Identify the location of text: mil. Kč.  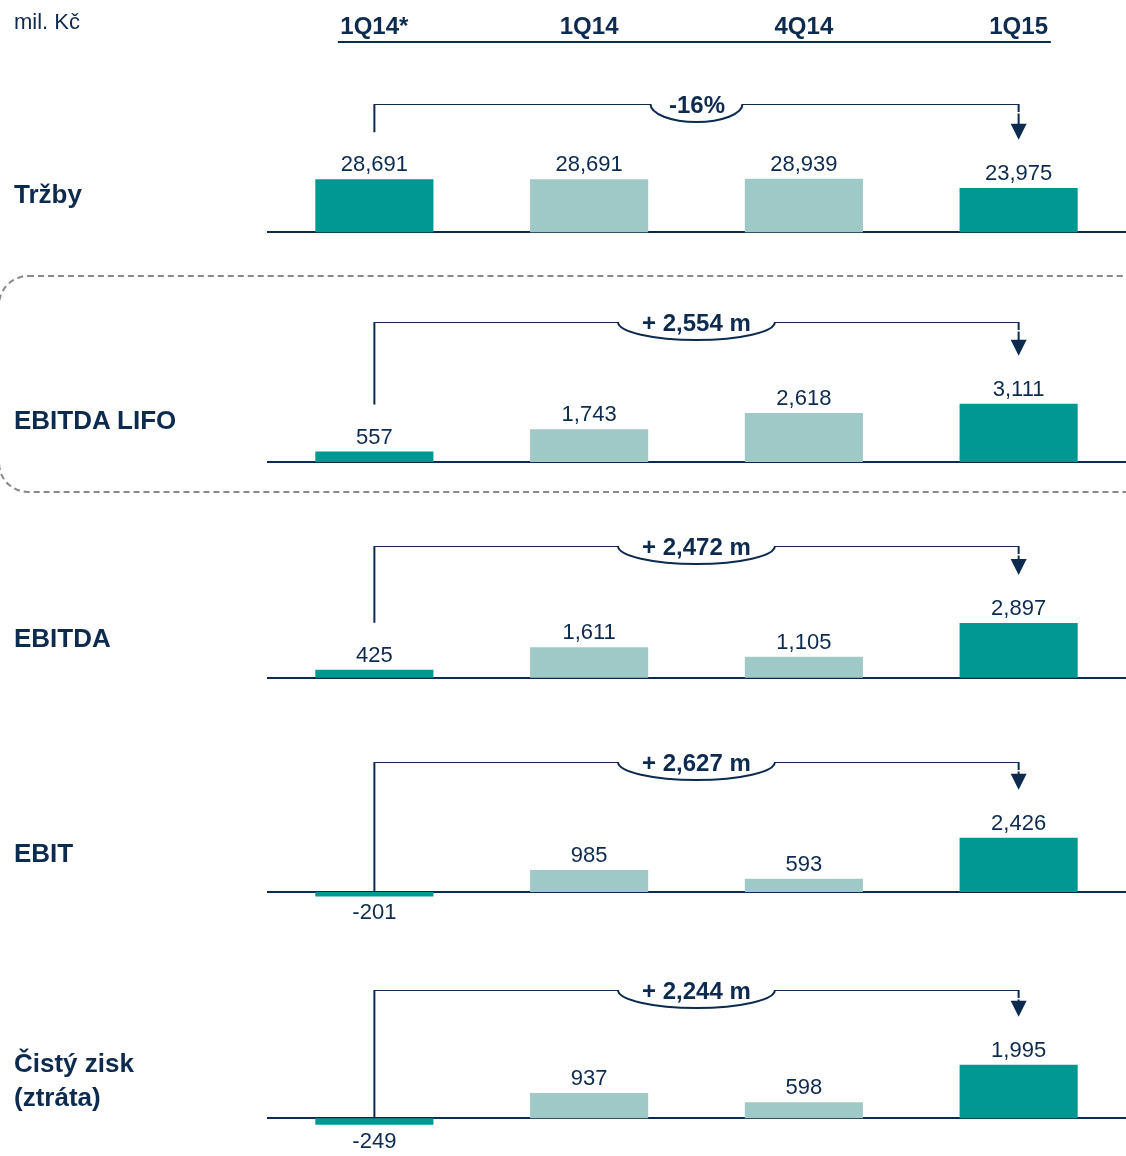
(47, 21).